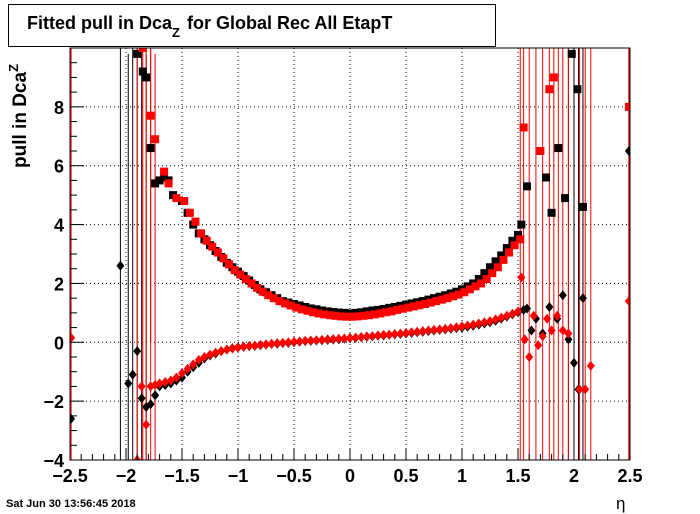 The height and width of the screenshot is (514, 700). I want to click on x-tick-label: −1.5, so click(182, 476).